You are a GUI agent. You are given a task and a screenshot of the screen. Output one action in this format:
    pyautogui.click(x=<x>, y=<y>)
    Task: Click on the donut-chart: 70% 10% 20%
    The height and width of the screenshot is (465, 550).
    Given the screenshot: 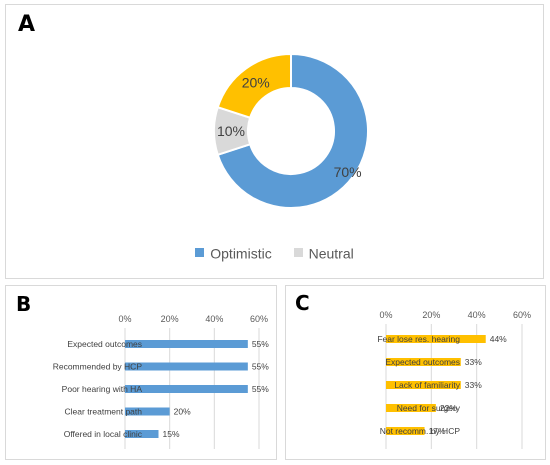 What is the action you would take?
    pyautogui.click(x=291, y=130)
    